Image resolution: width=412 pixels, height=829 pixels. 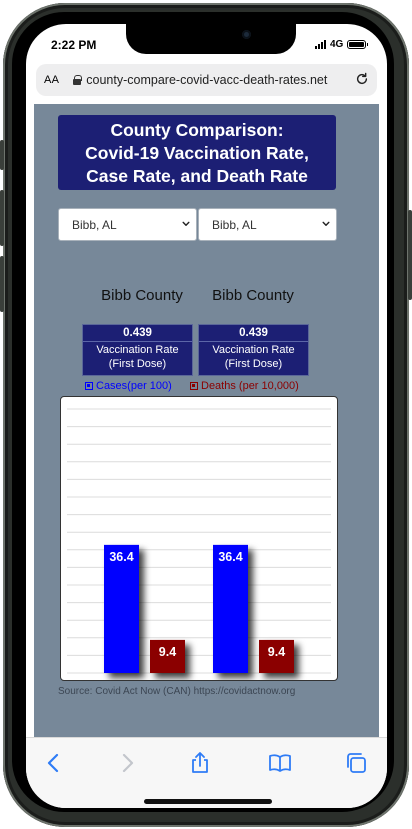 What do you see at coordinates (2, 155) in the screenshot?
I see `phone-side-button` at bounding box center [2, 155].